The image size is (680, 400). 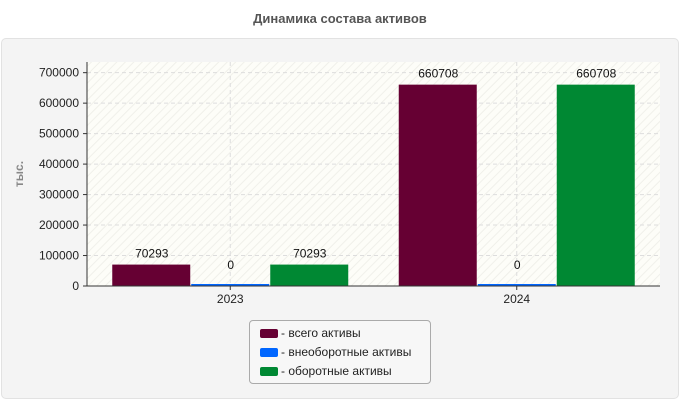 I want to click on legend-label: - внеоборотные активы, so click(x=346, y=352).